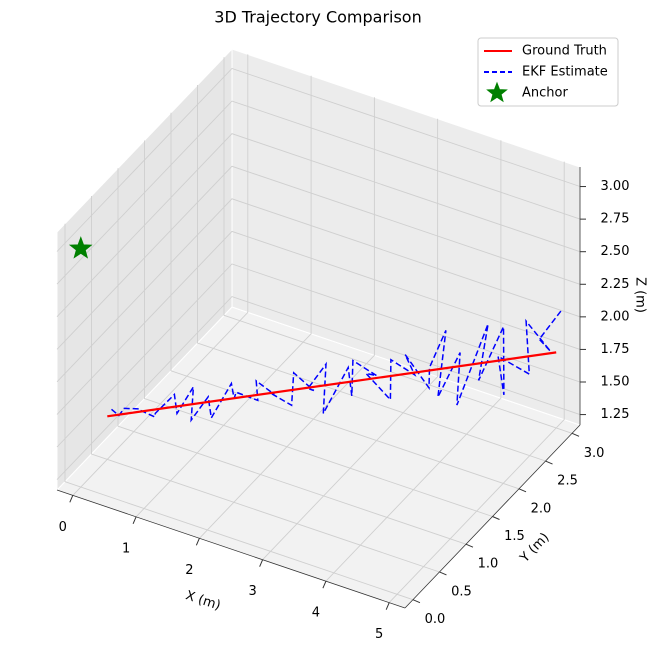  Describe the element at coordinates (435, 619) in the screenshot. I see `y-tick-label: 0.0` at that location.